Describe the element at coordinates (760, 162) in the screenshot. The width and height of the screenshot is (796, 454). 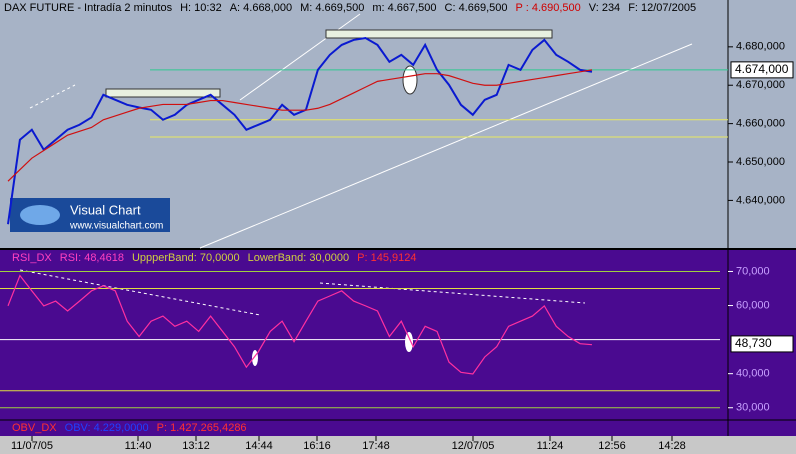
I see `y-tick-label: 4.650,000` at that location.